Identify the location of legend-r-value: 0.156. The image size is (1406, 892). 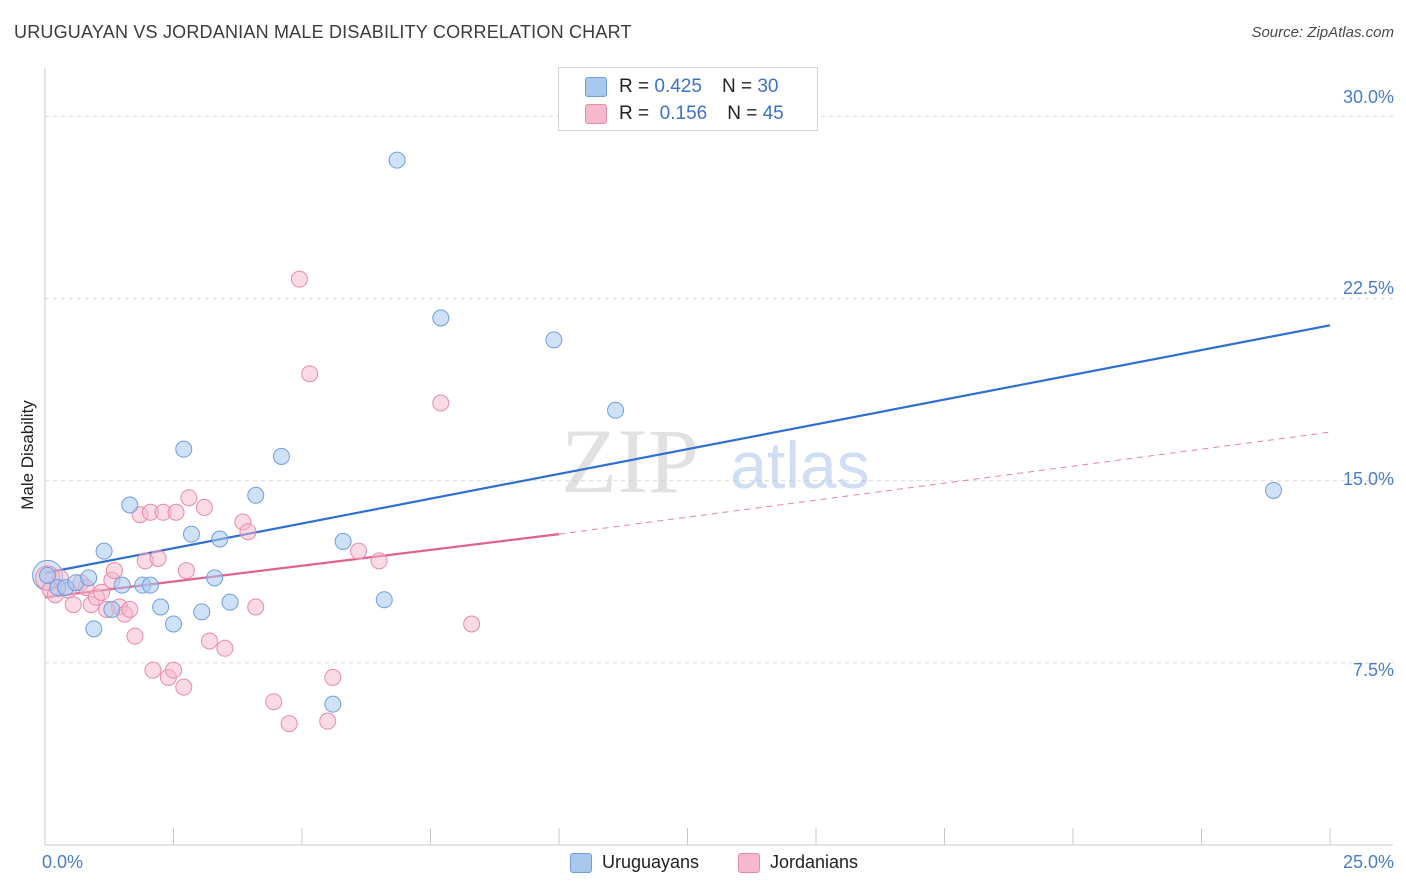
(683, 113).